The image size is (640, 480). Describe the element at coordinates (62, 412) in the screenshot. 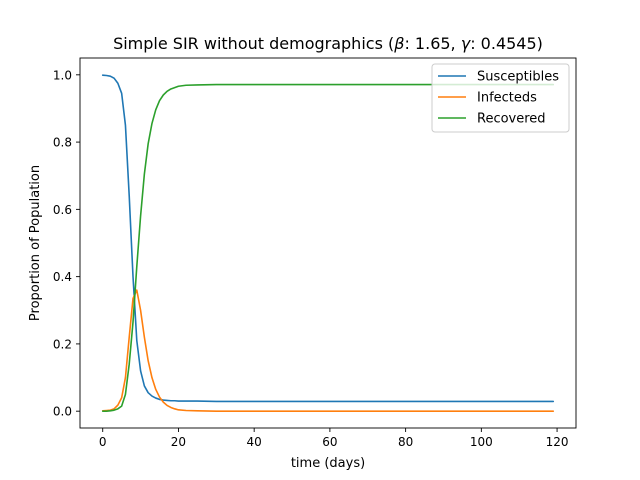

I see `y-tick-label: 0.0` at that location.